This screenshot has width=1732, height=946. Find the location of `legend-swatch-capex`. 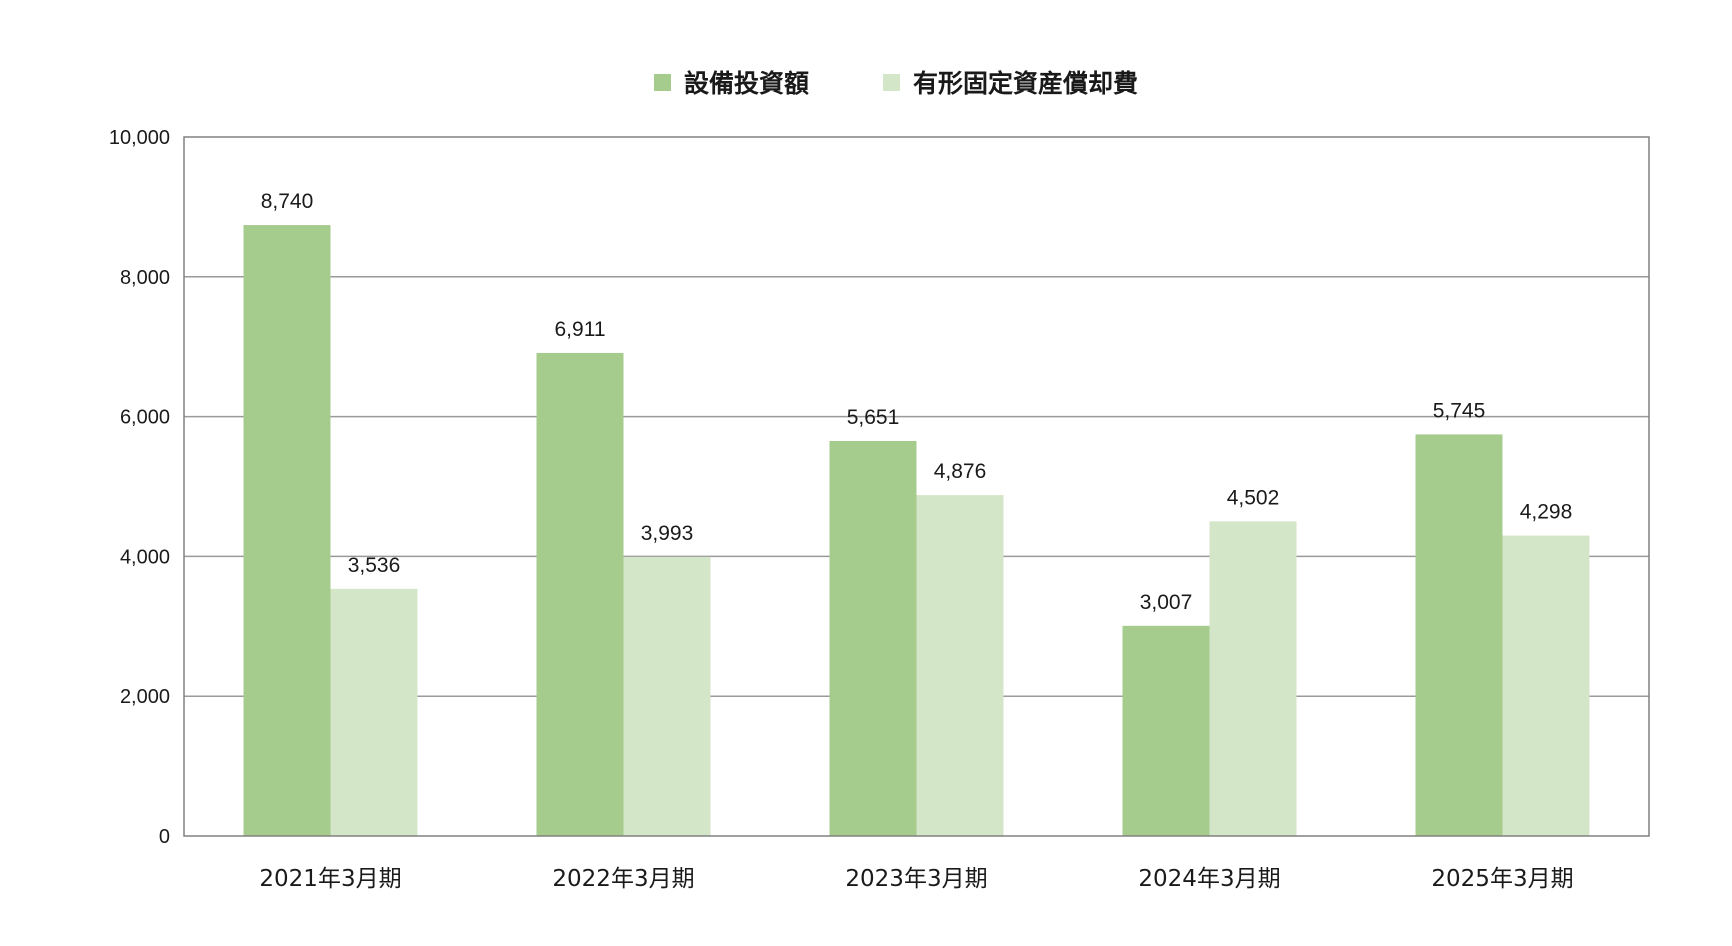

legend-swatch-capex is located at coordinates (662, 82).